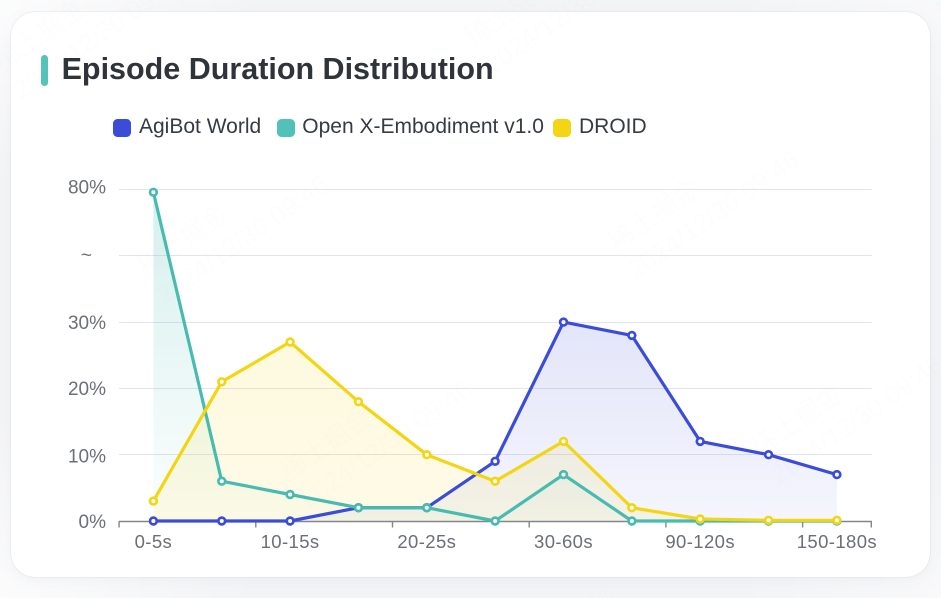 This screenshot has height=598, width=941. I want to click on svg-text: 90-120s, so click(700, 541).